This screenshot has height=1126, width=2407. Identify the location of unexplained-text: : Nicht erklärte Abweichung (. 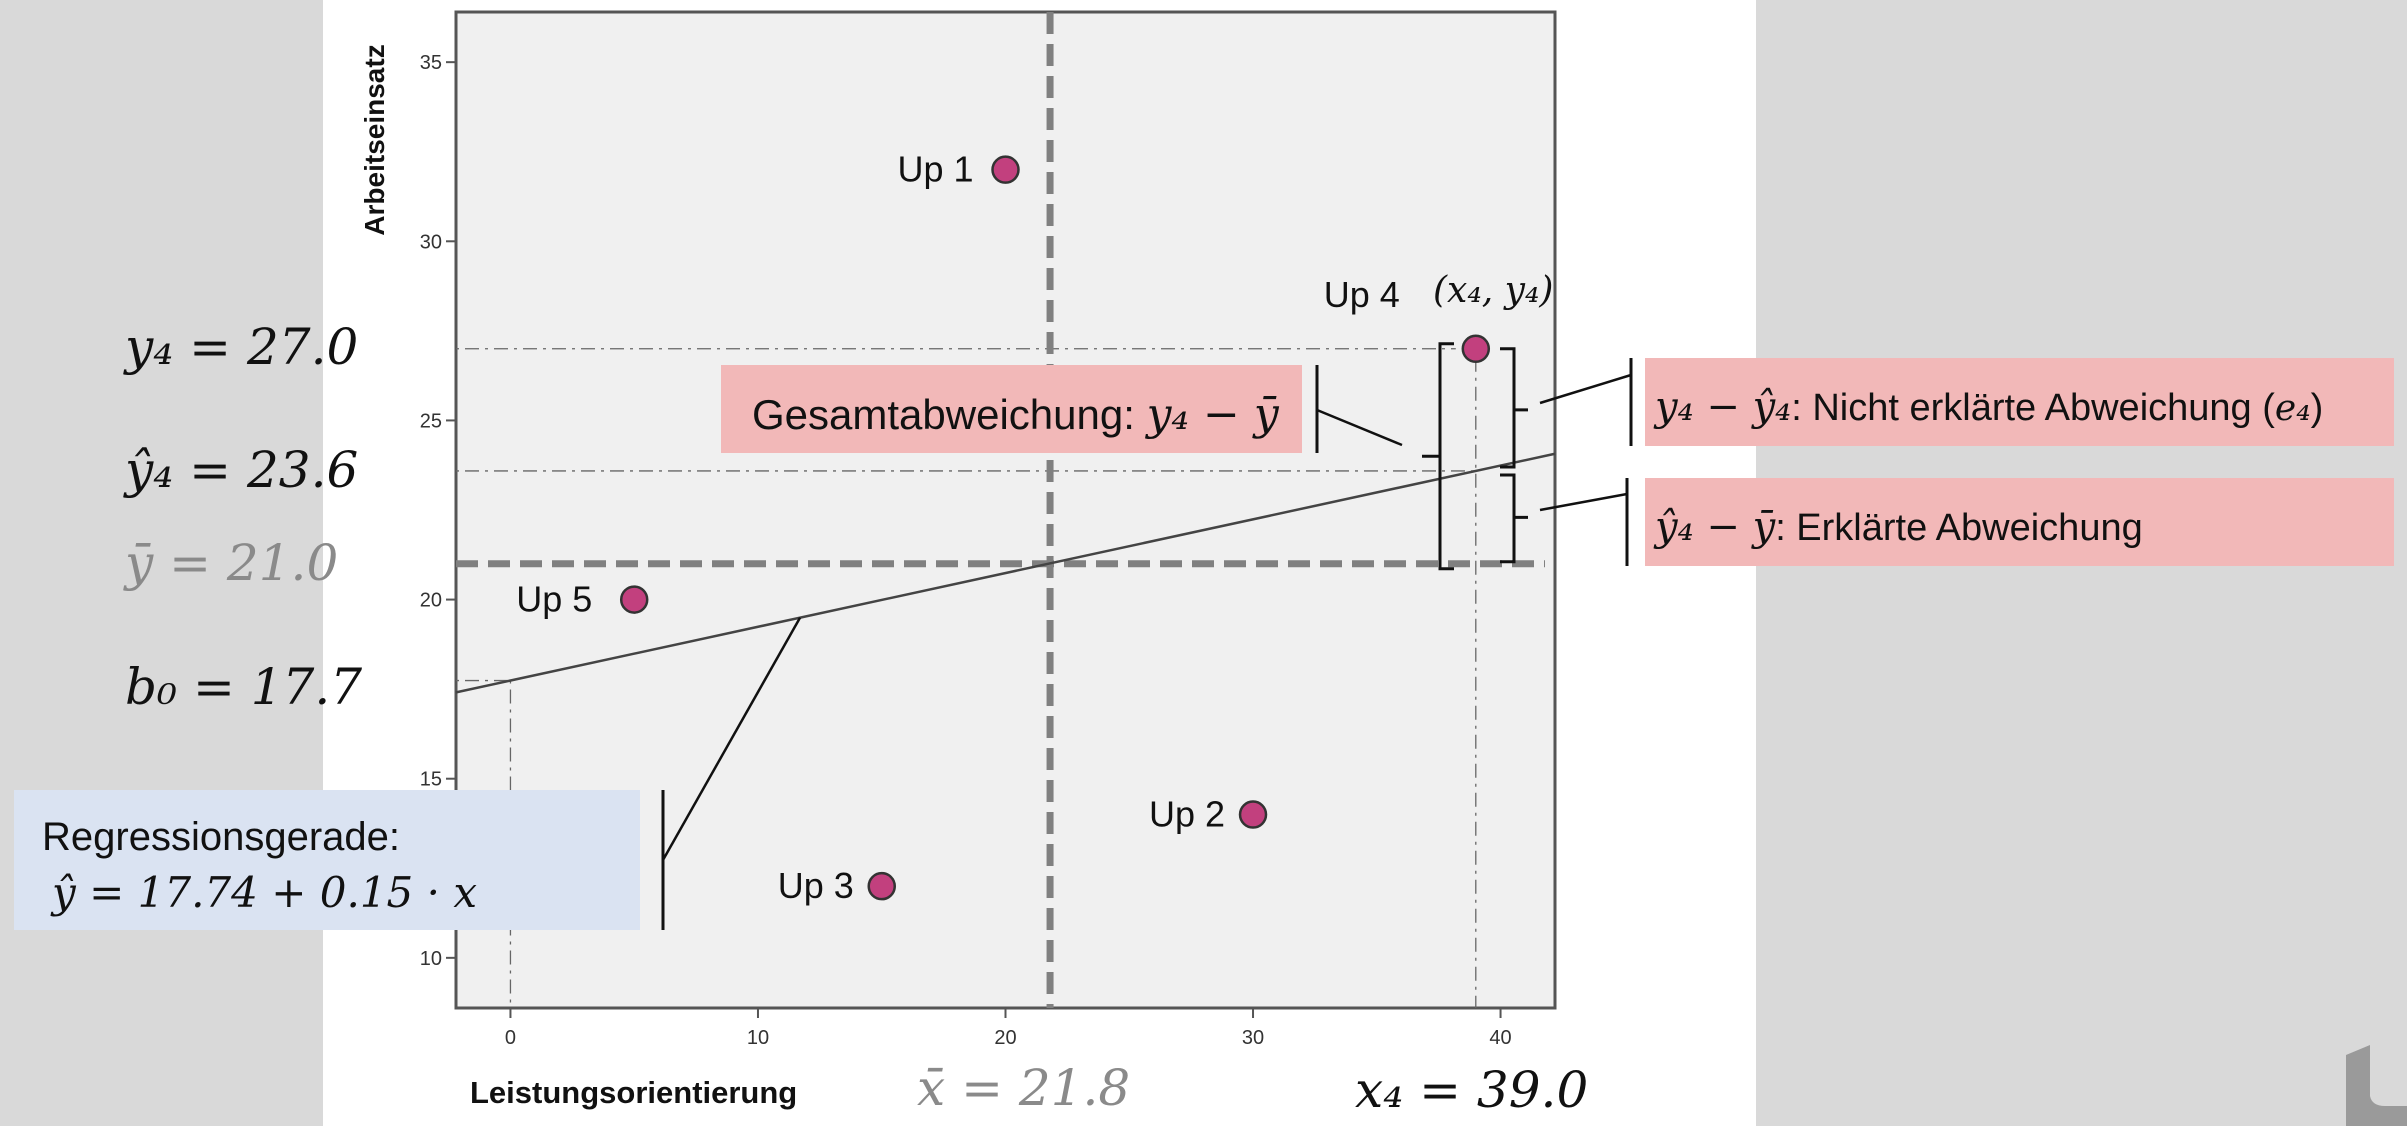
(2033, 408).